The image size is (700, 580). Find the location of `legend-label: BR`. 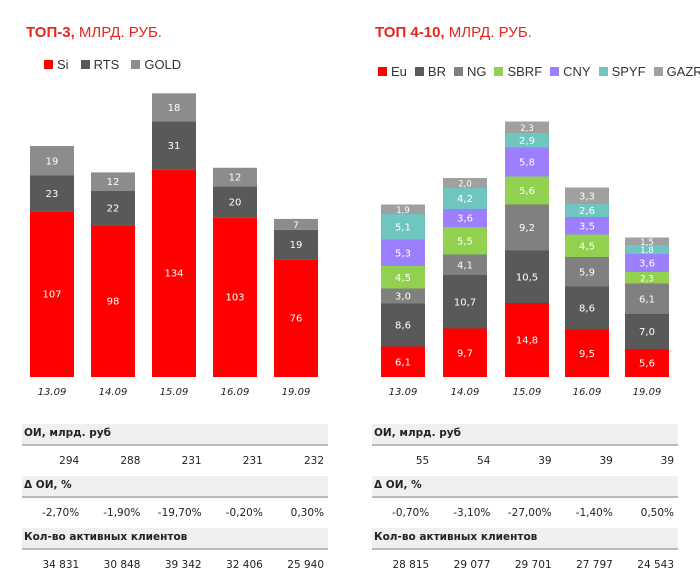

legend-label: BR is located at coordinates (436, 71).